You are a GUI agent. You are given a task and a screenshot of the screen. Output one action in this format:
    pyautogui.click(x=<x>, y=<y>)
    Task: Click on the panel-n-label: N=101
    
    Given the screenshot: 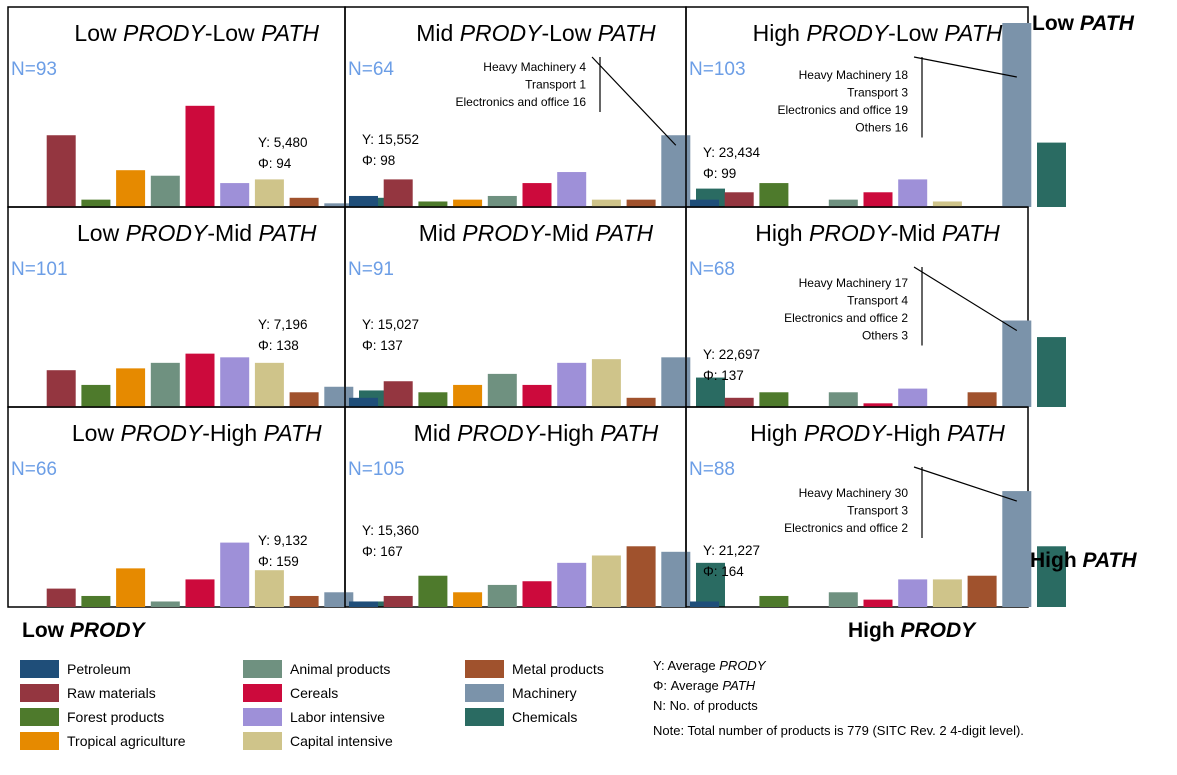 What is the action you would take?
    pyautogui.click(x=39, y=269)
    